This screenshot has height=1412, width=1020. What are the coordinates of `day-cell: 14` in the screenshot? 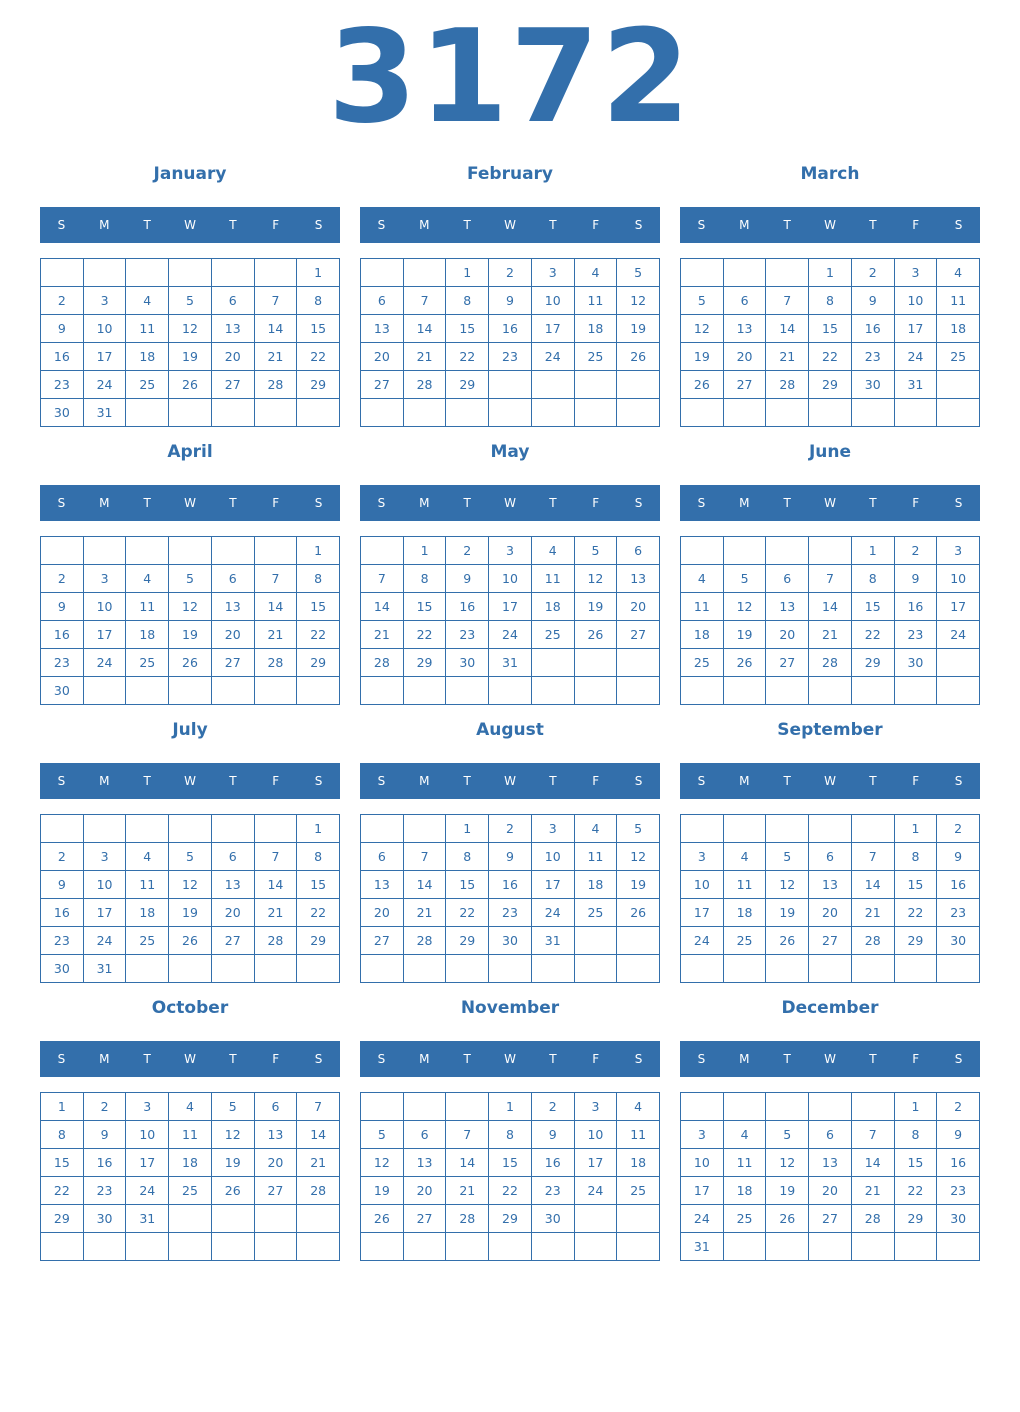 It's located at (318, 1135).